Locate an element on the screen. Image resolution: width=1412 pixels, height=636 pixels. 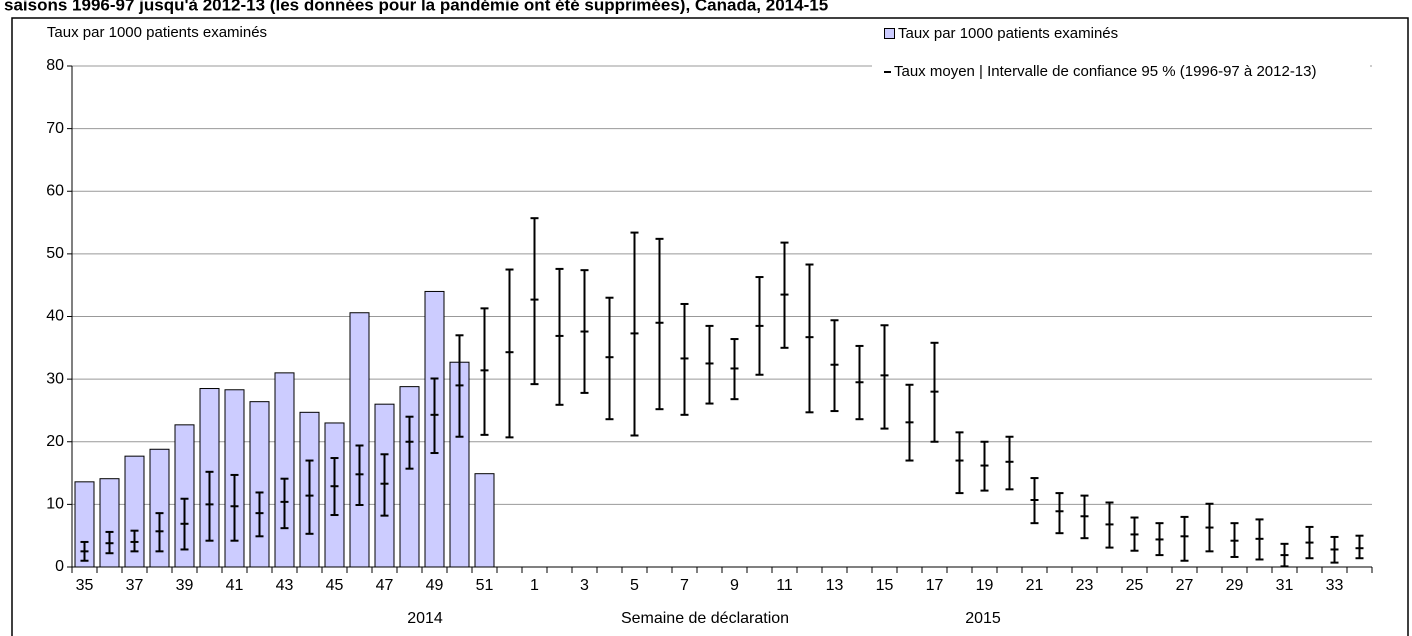
y-tick-label: 60 is located at coordinates (55, 190).